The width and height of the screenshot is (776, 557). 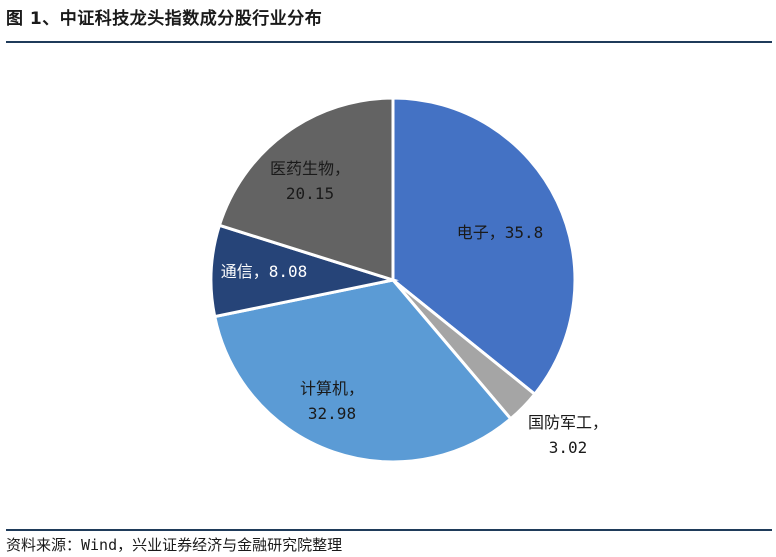 What do you see at coordinates (332, 401) in the screenshot?
I see `slice-label-3: 计算机， 32.98` at bounding box center [332, 401].